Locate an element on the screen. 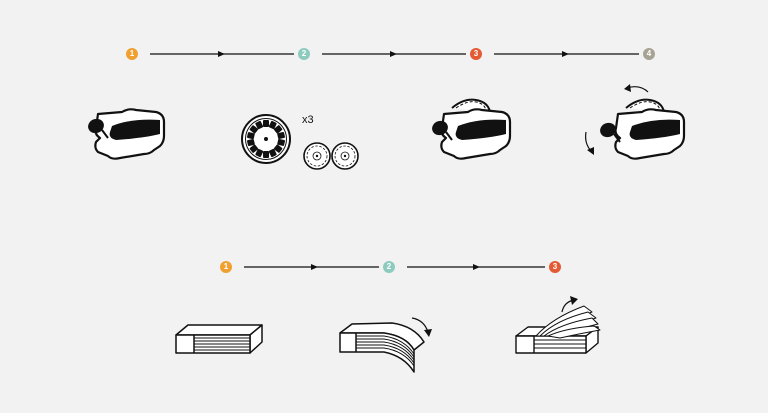 The width and height of the screenshot is (768, 413). viewer-rotating-icon is located at coordinates (643, 129).